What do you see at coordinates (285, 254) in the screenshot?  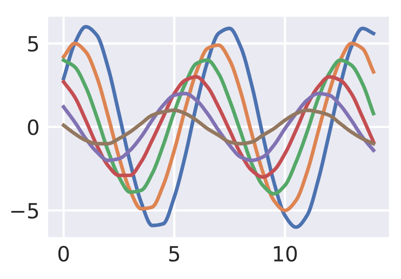 I see `x-tick-label: 10` at bounding box center [285, 254].